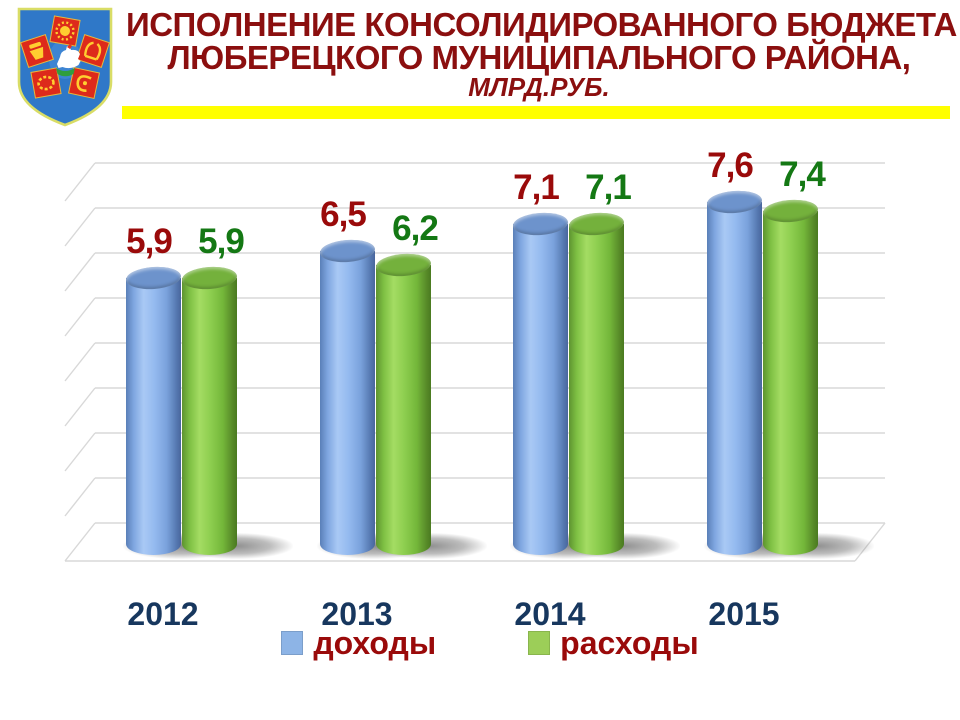 The image size is (960, 720). I want to click on bar-dohody-2013, so click(347, 396).